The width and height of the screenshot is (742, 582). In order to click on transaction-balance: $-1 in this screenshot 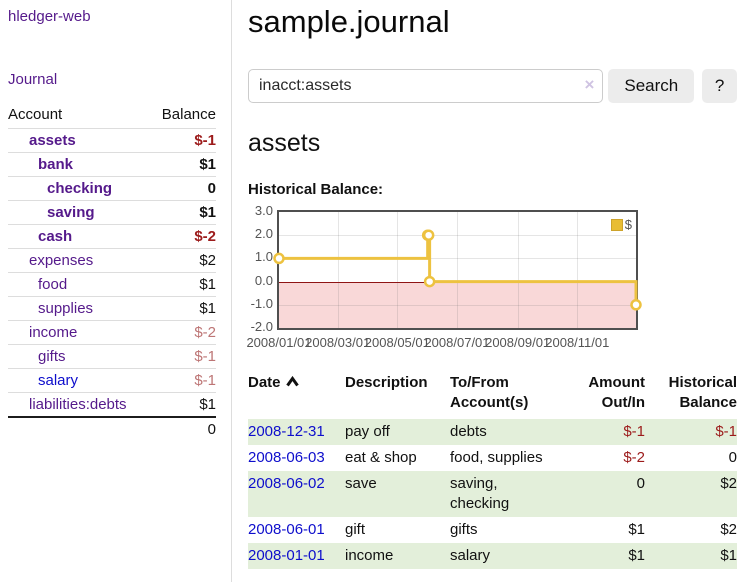, I will do `click(726, 431)`.